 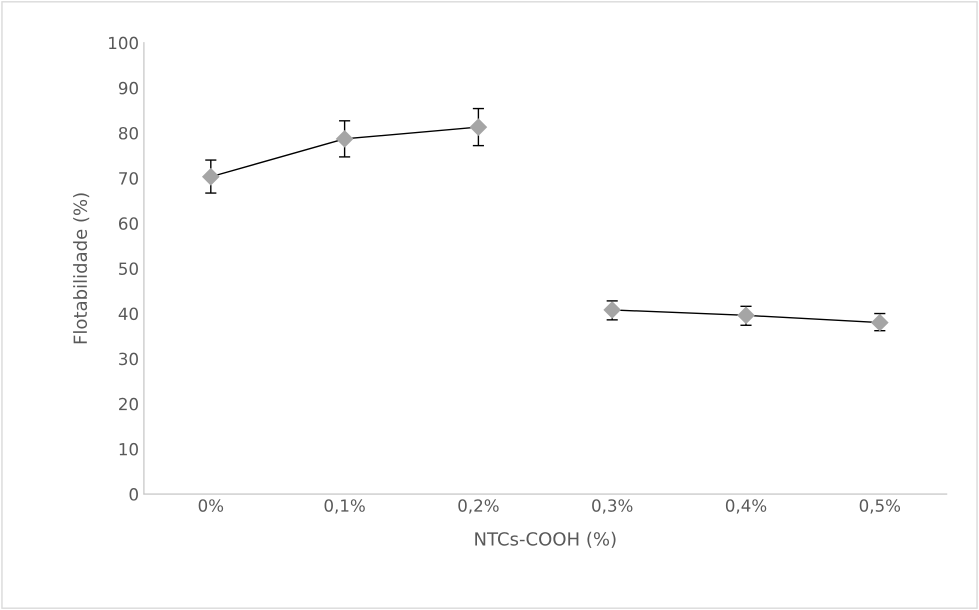 I want to click on x-tick-label: 0,1%, so click(x=344, y=506).